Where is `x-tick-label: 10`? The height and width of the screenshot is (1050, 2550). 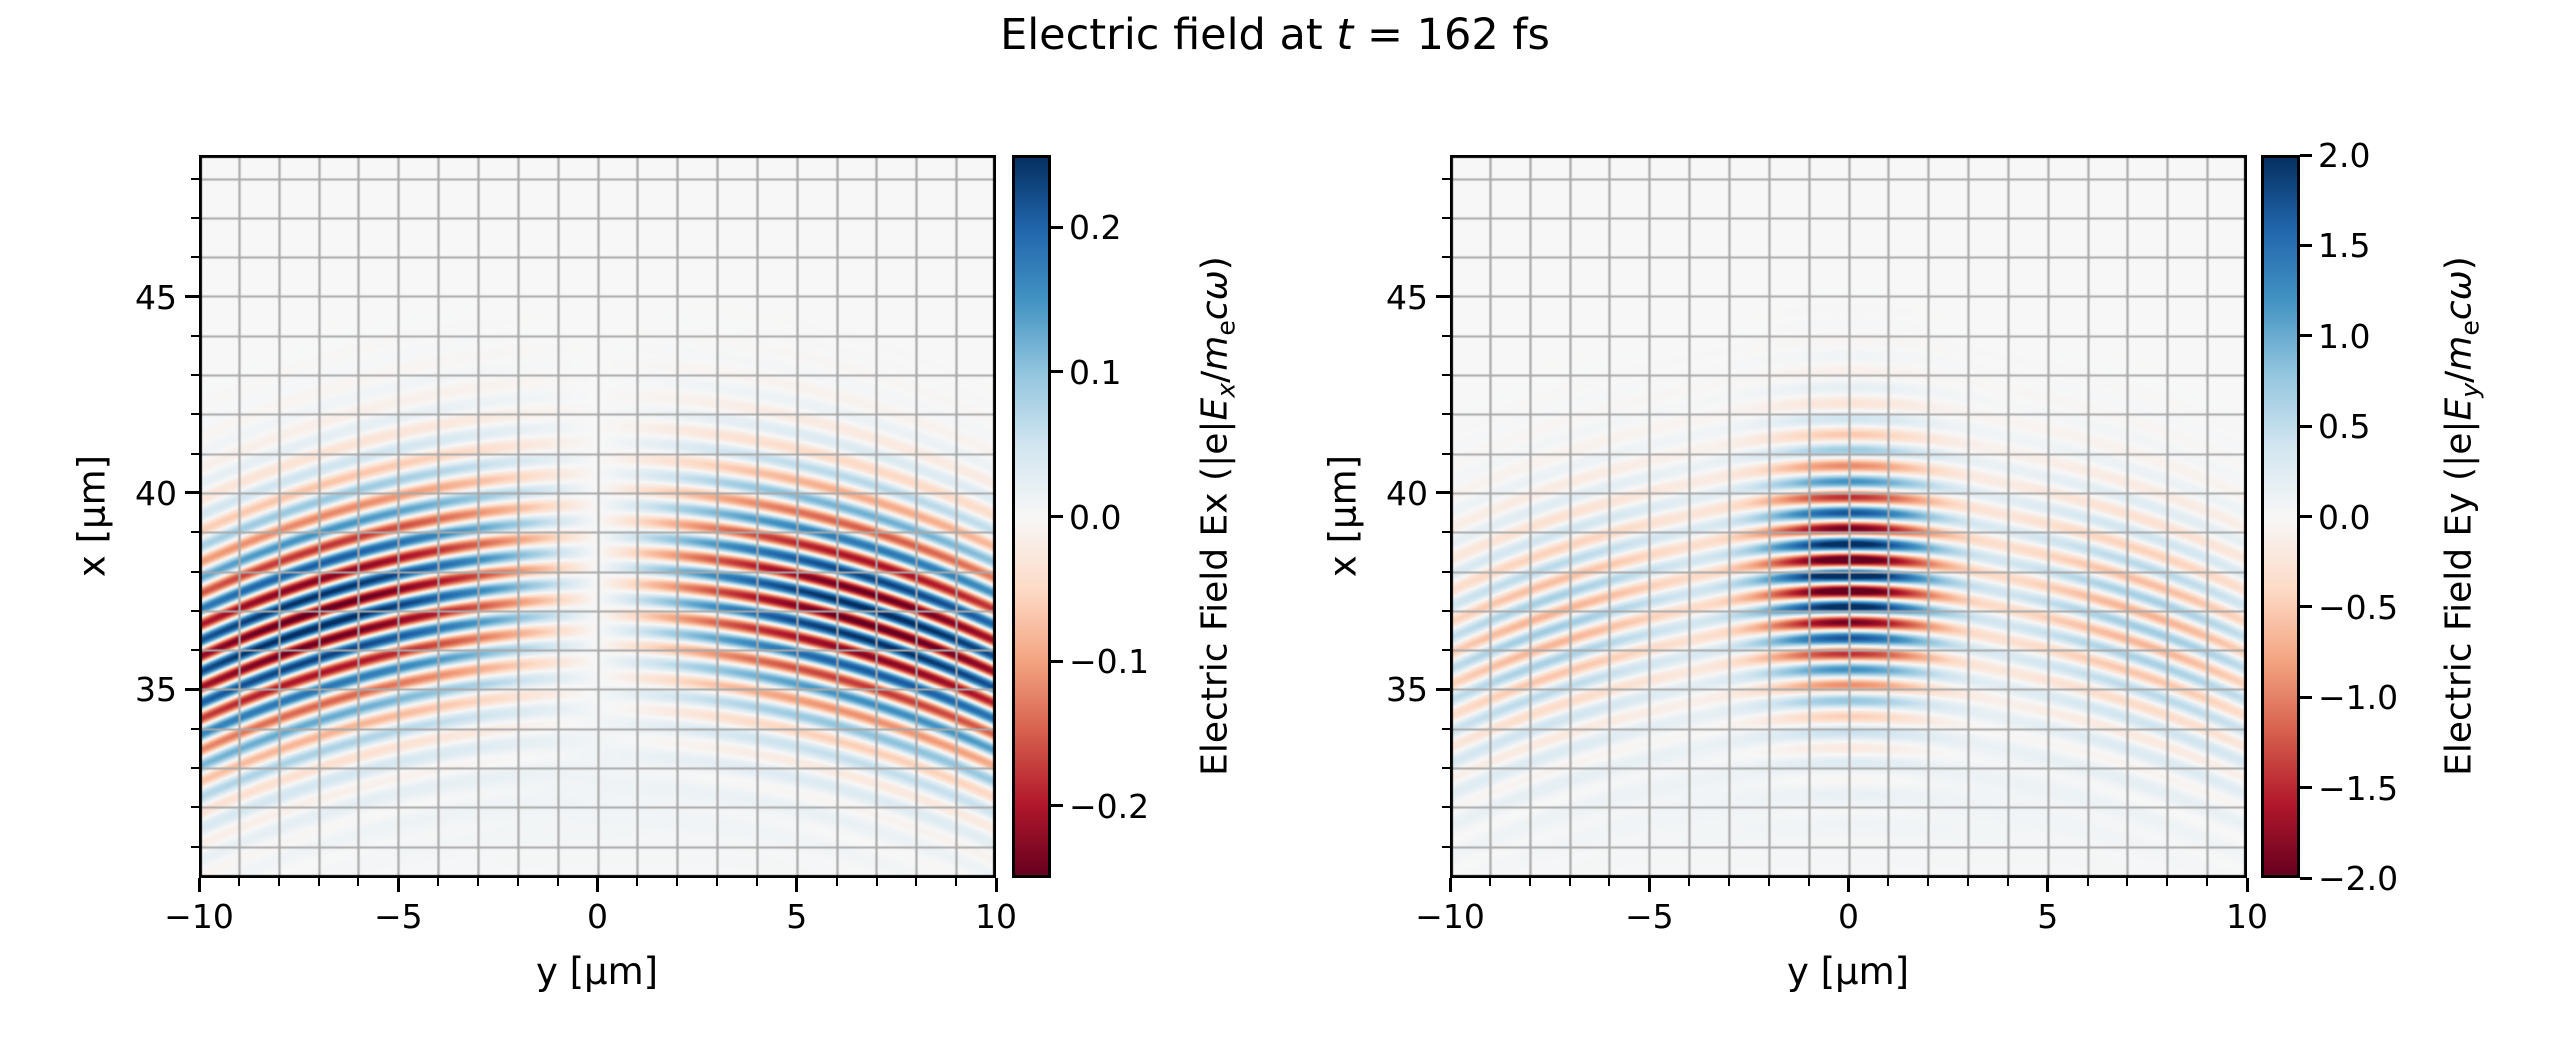 x-tick-label: 10 is located at coordinates (2247, 916).